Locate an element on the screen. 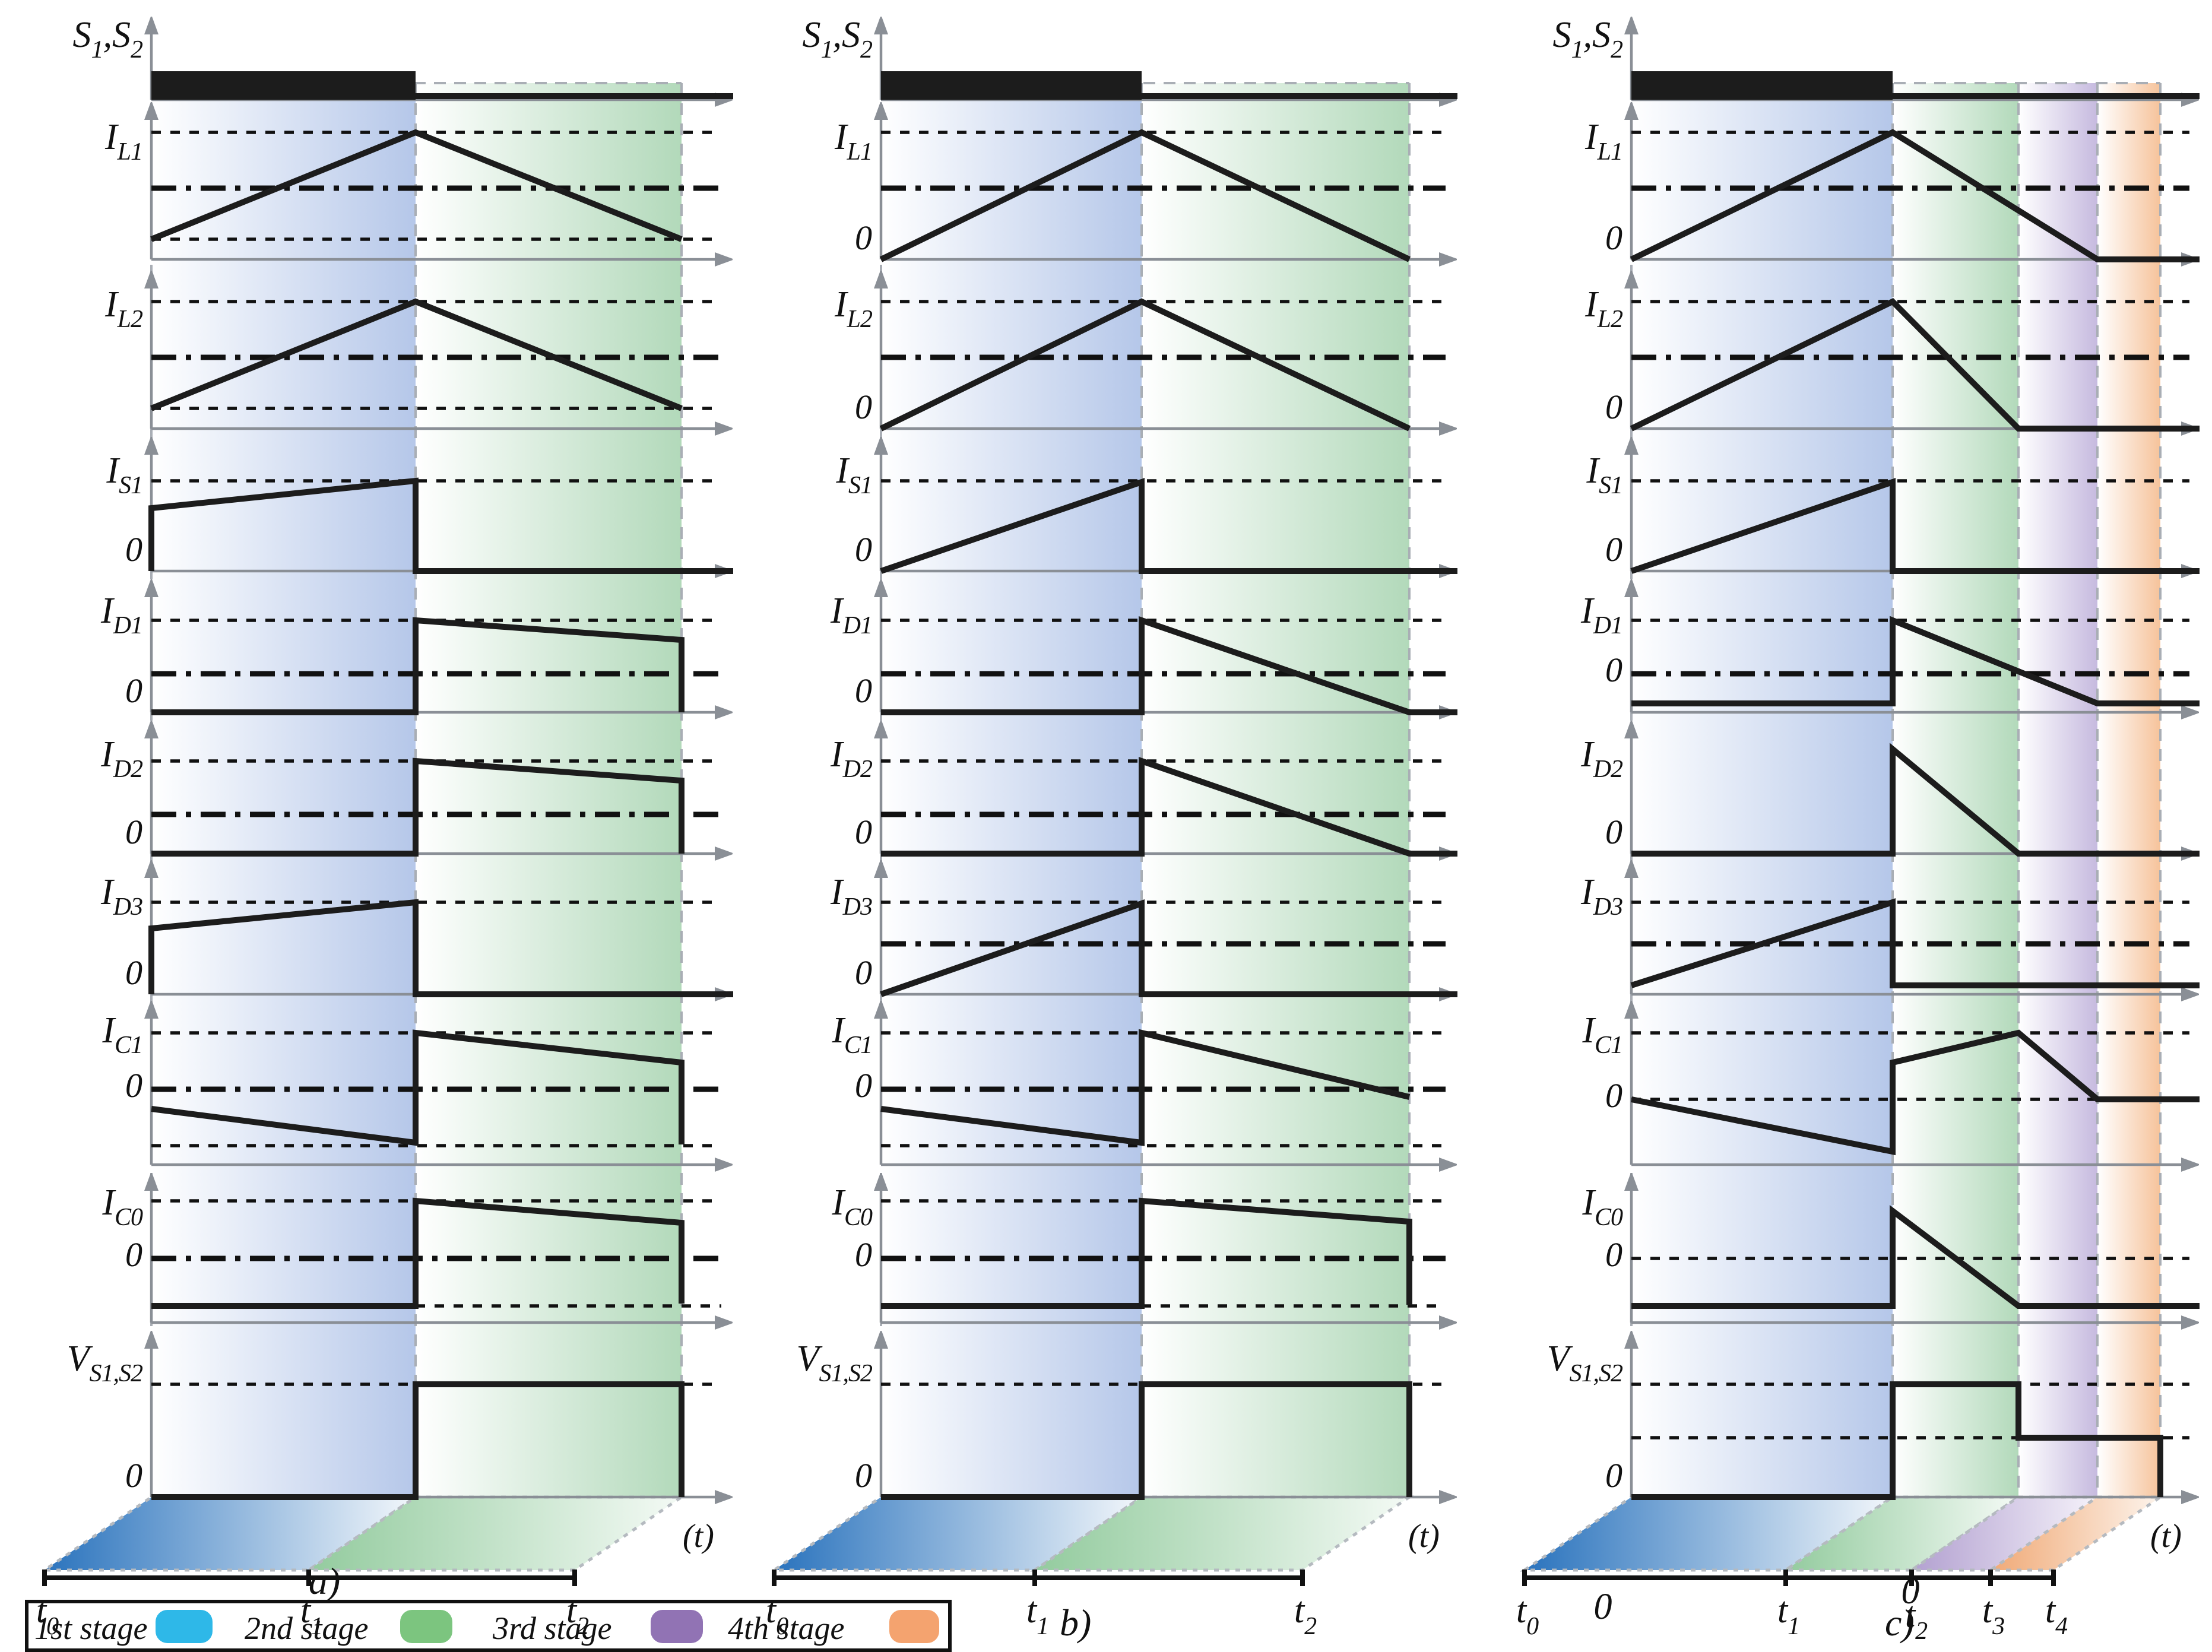 This screenshot has width=2212, height=1652. signal-label-ic0-a: IC0 is located at coordinates (122, 1206).